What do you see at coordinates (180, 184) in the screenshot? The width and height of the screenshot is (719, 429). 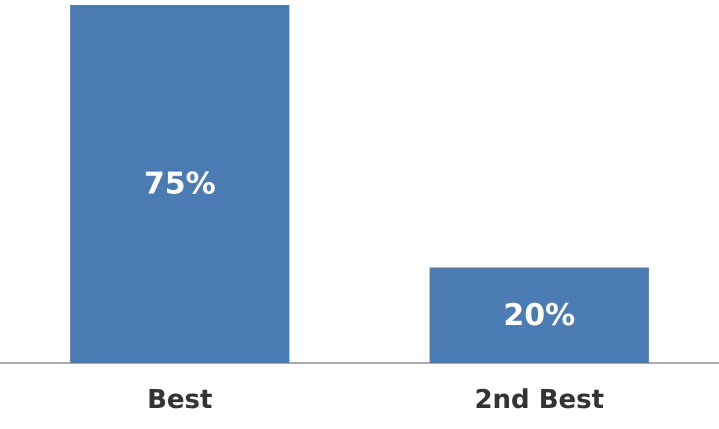 I see `data-label: 75%` at bounding box center [180, 184].